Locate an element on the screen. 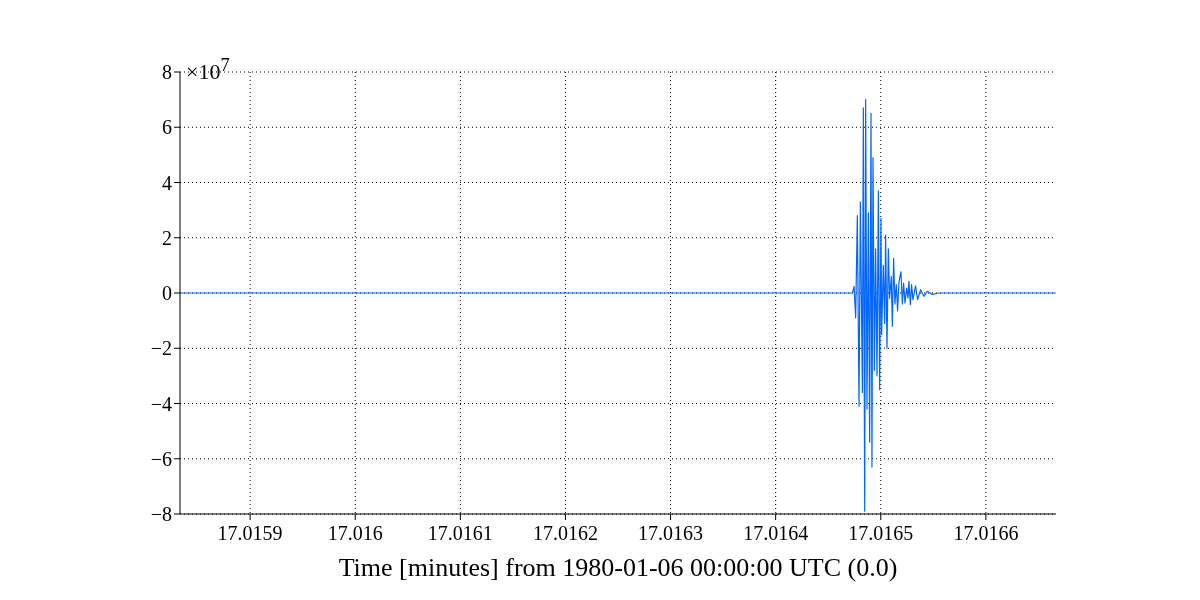  y-tick-label: −4 is located at coordinates (161, 403).